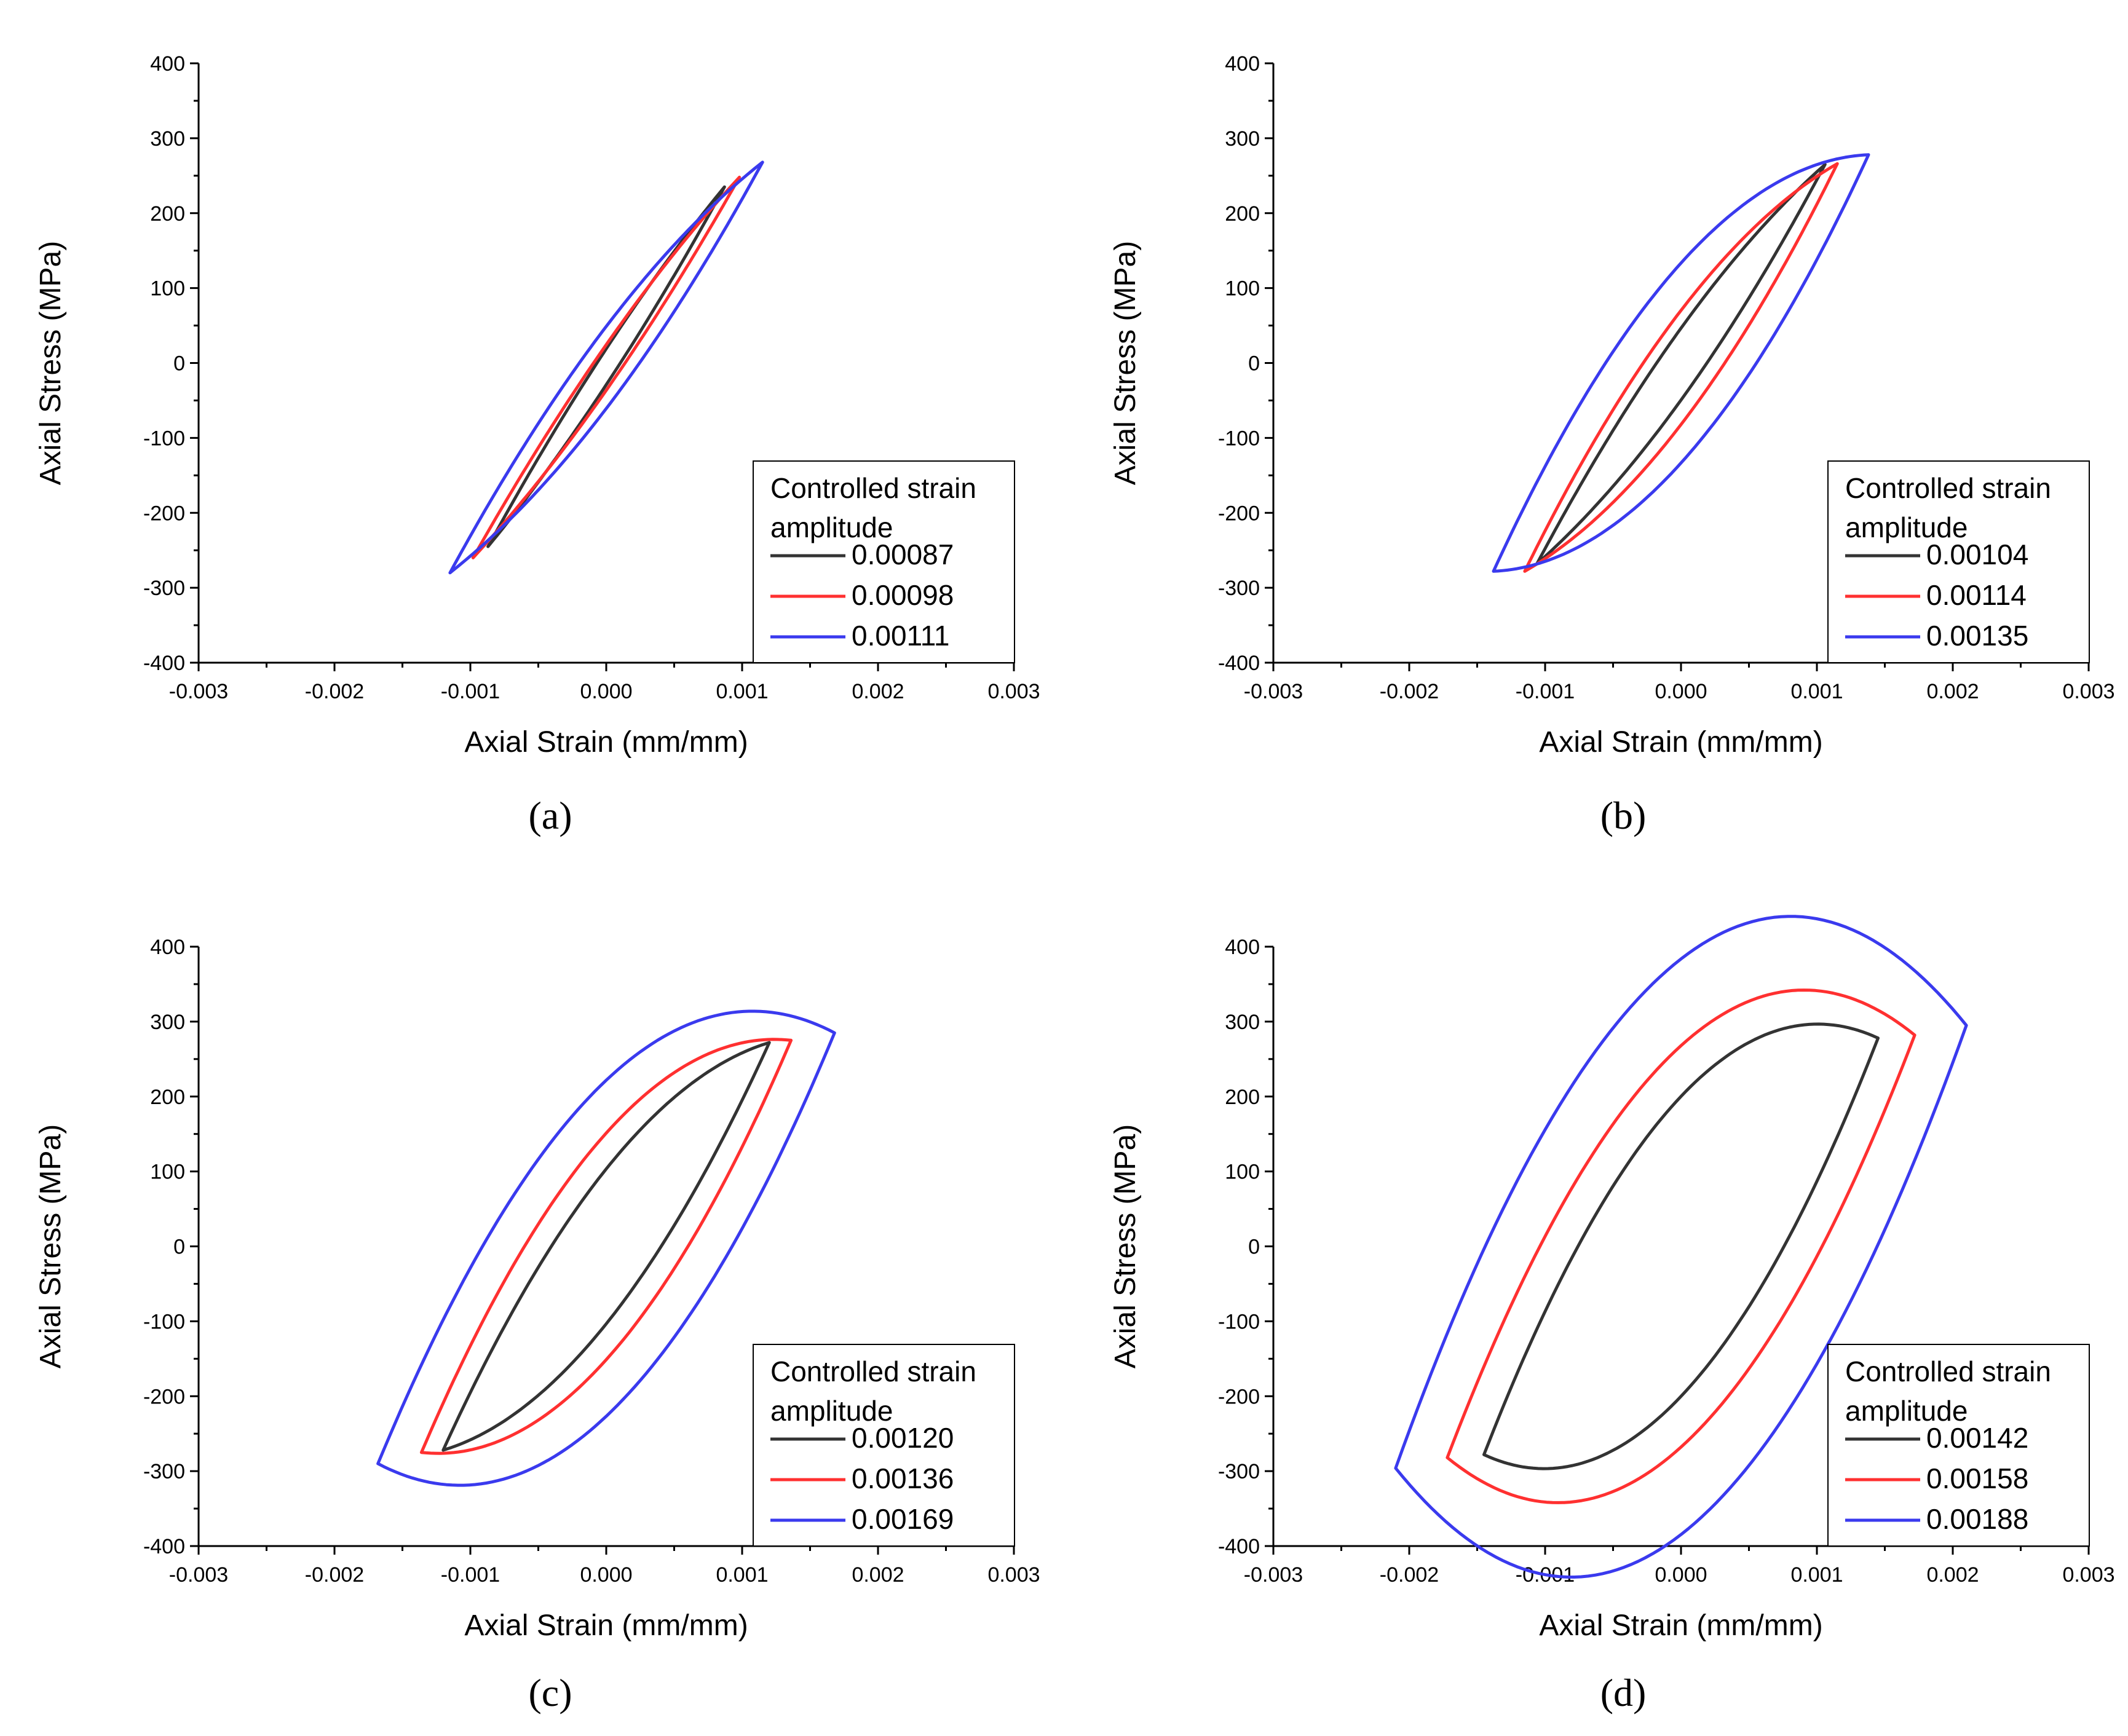 The width and height of the screenshot is (2128, 1736). I want to click on legend-label: 0.00188, so click(1977, 1519).